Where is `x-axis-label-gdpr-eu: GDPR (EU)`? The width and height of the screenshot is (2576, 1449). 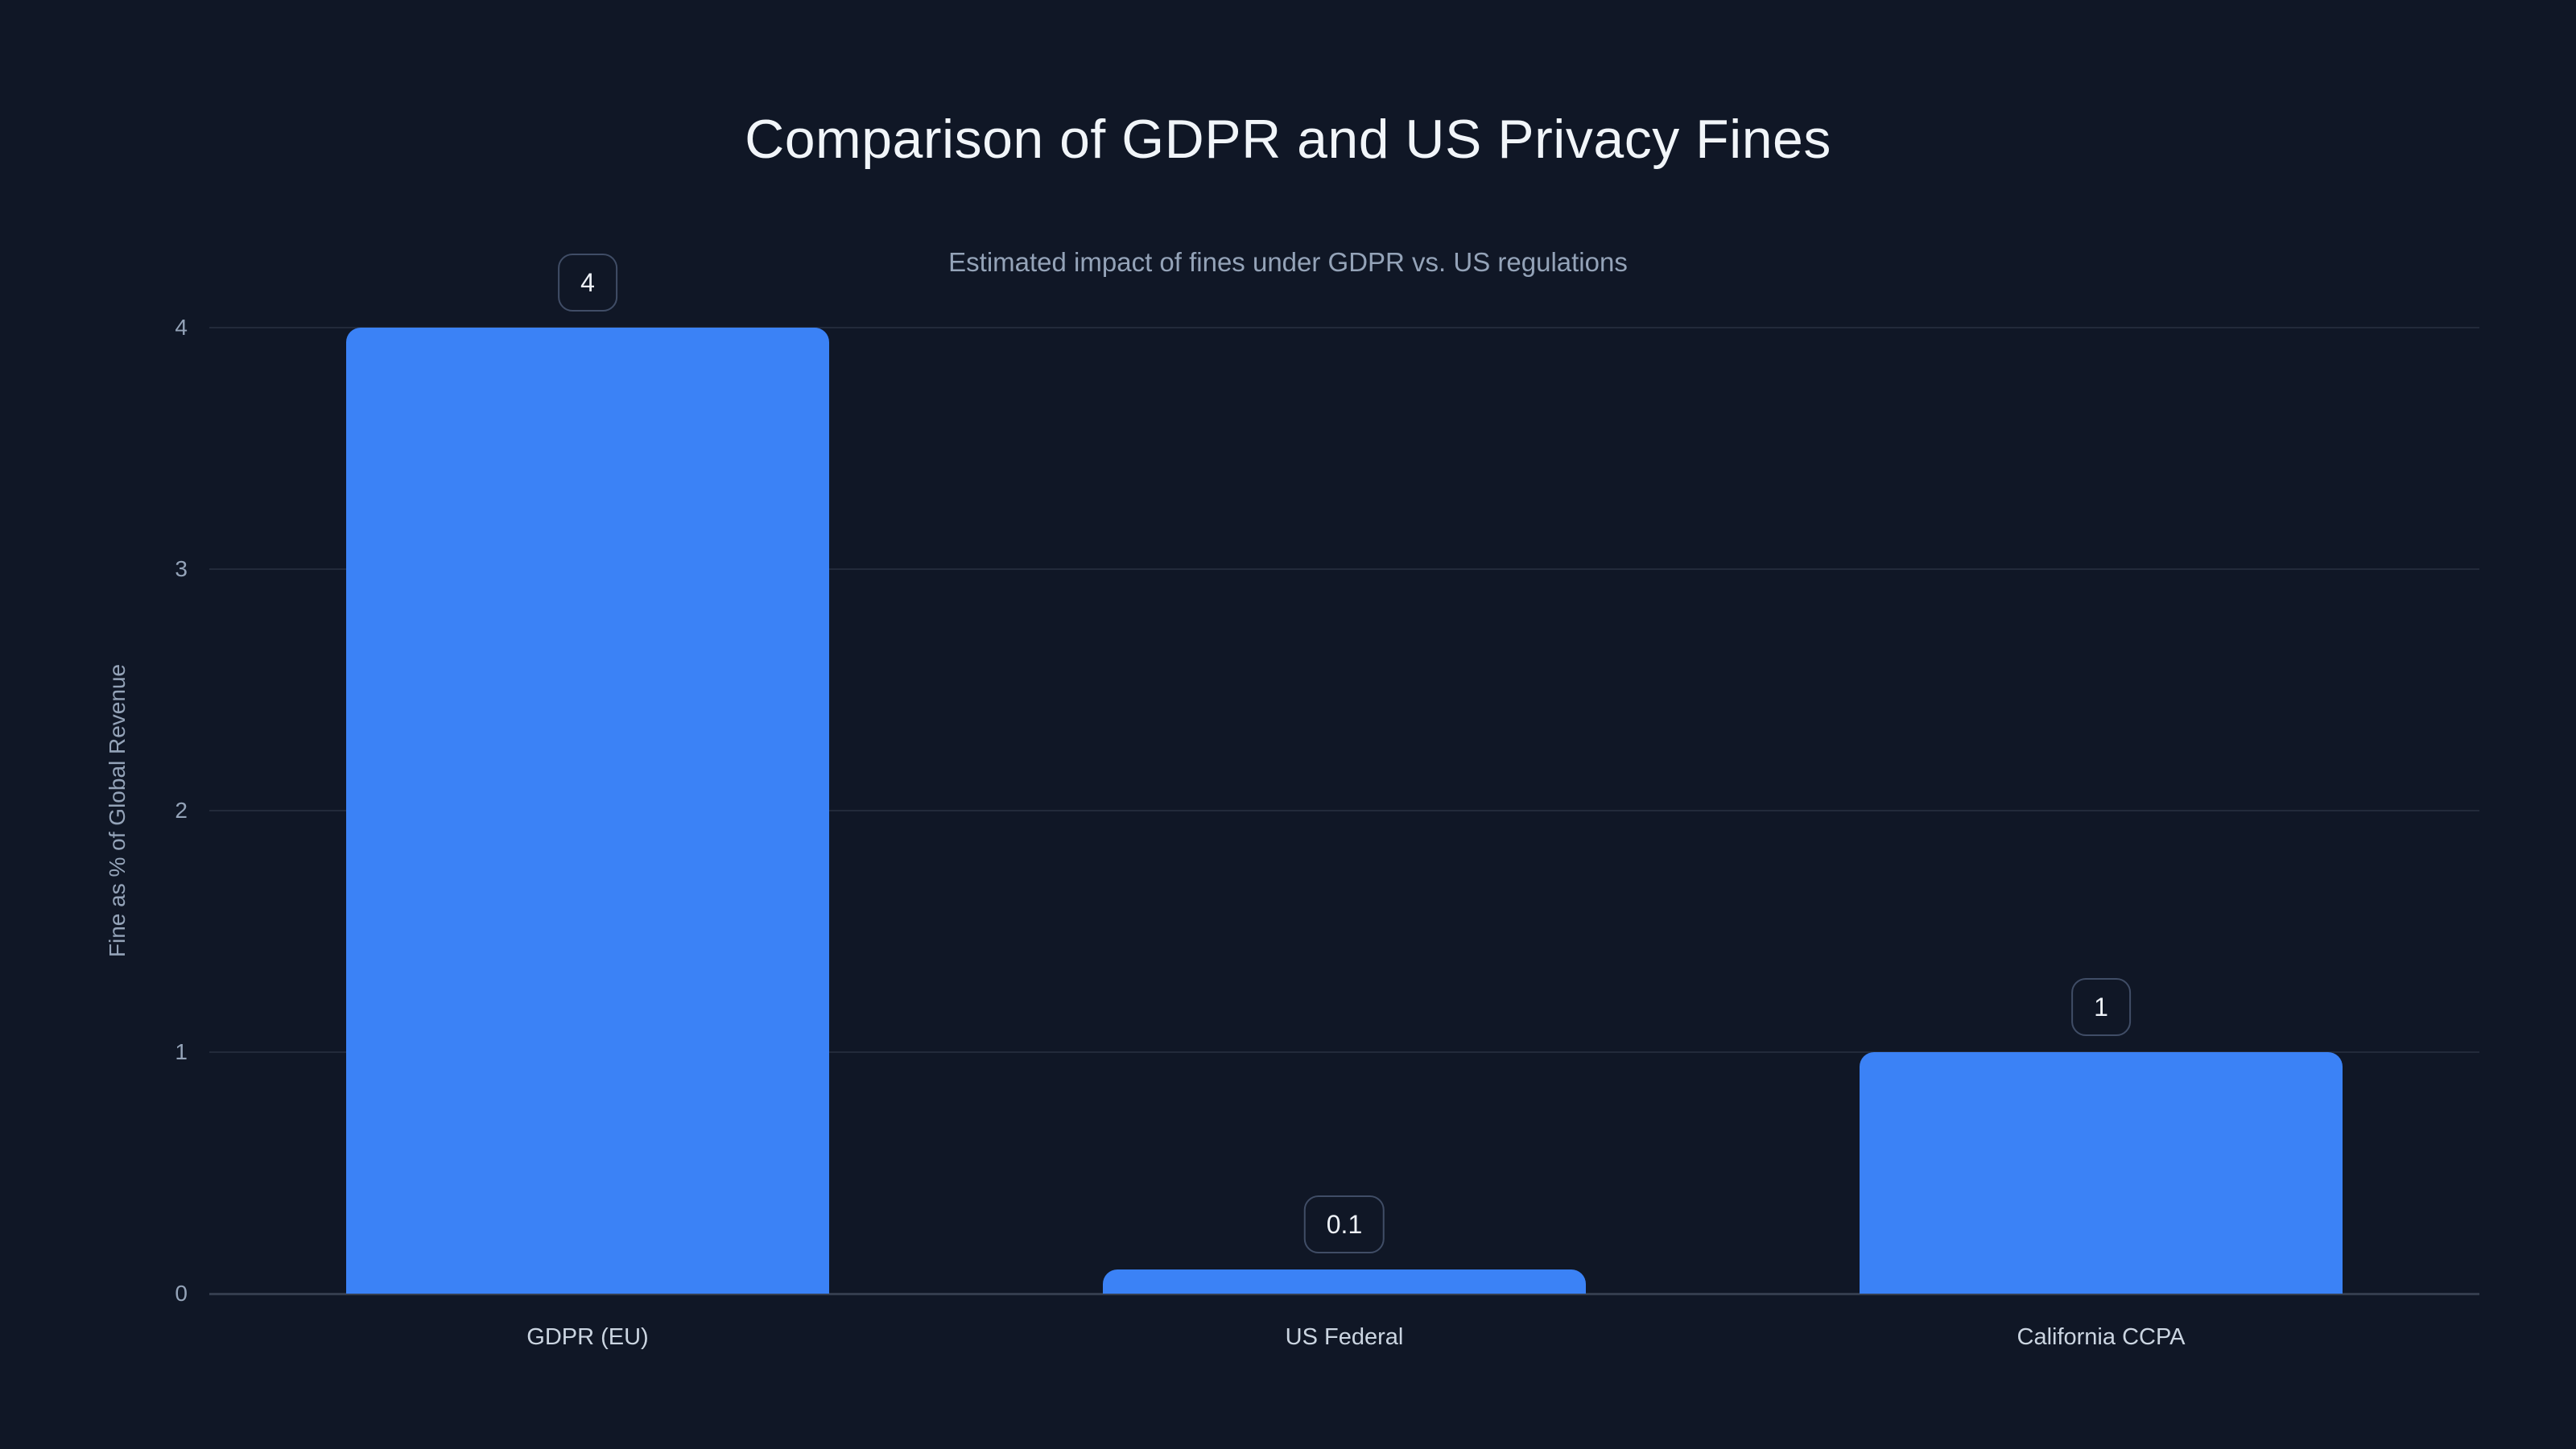
x-axis-label-gdpr-eu: GDPR (EU) is located at coordinates (587, 1337).